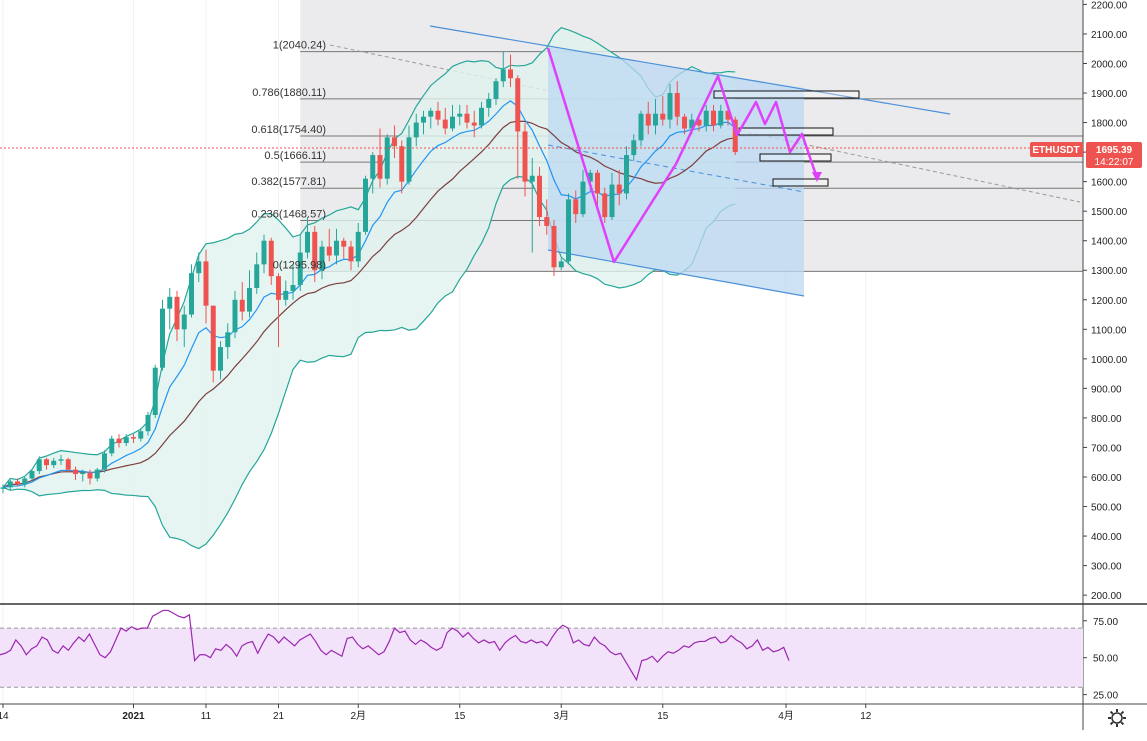 This screenshot has width=1147, height=741. Describe the element at coordinates (288, 130) in the screenshot. I see `fib-level-label-2: 0.618(1754.40)` at that location.